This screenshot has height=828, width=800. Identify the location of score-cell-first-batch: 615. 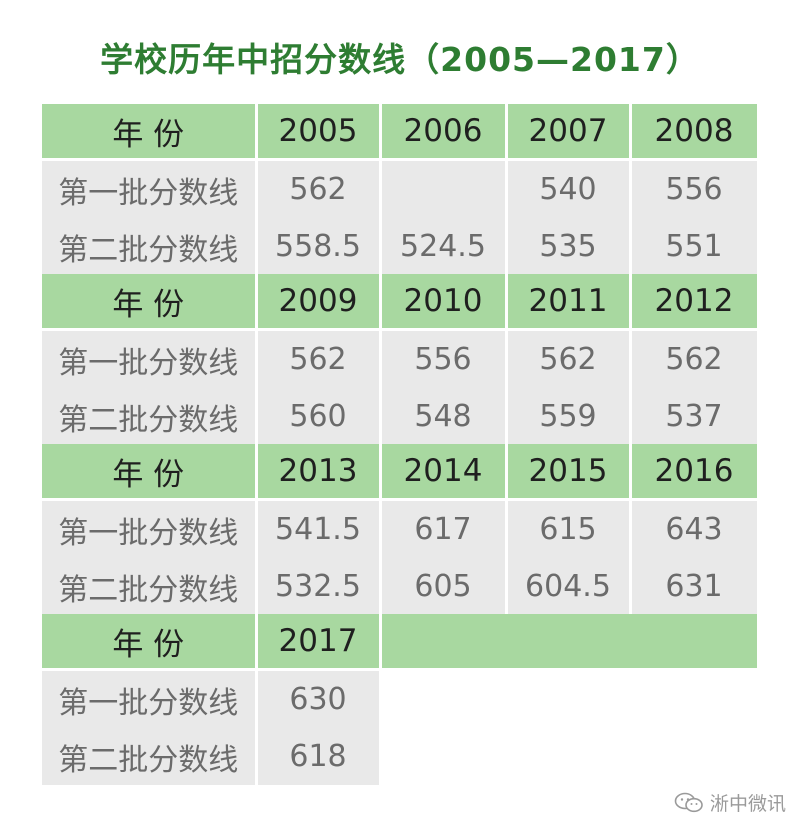
(568, 529).